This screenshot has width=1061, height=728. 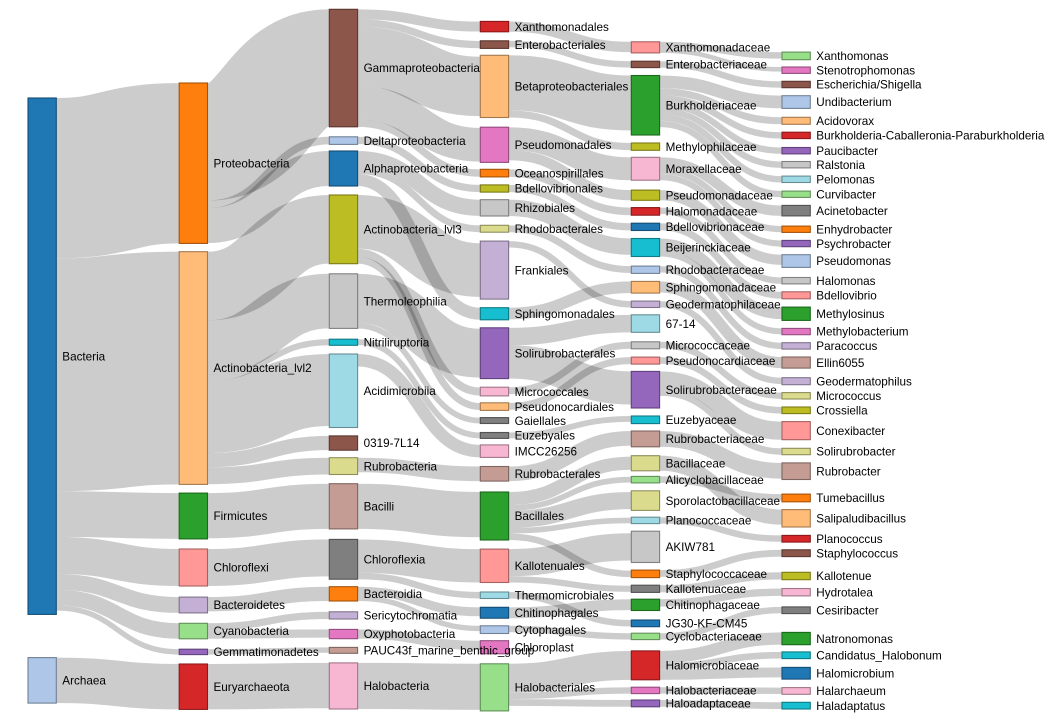 What do you see at coordinates (252, 687) in the screenshot?
I see `svg-text: Euryarchaeota` at bounding box center [252, 687].